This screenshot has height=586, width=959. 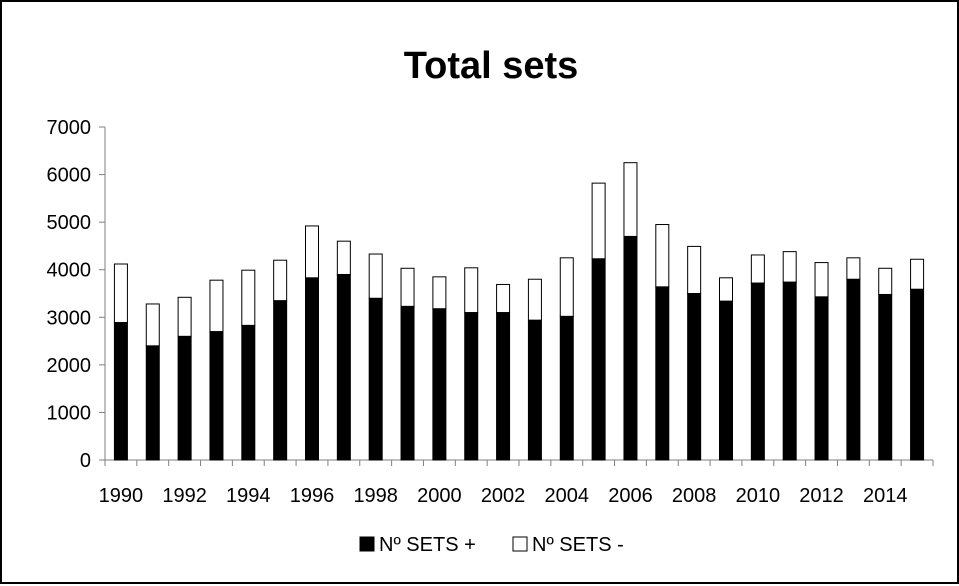 I want to click on bar-sets-plus-2012, so click(x=821, y=378).